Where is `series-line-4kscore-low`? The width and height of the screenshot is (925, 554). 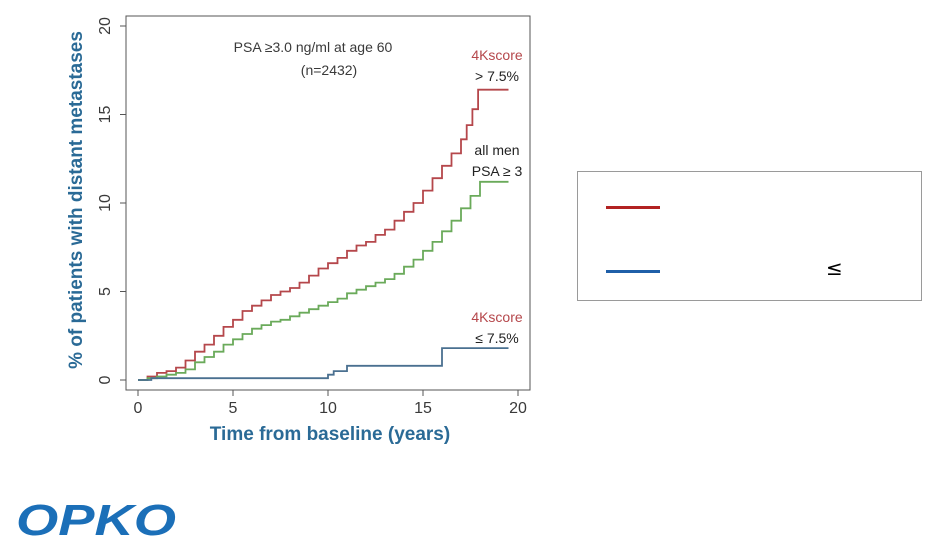
series-line-4kscore-low is located at coordinates (323, 364).